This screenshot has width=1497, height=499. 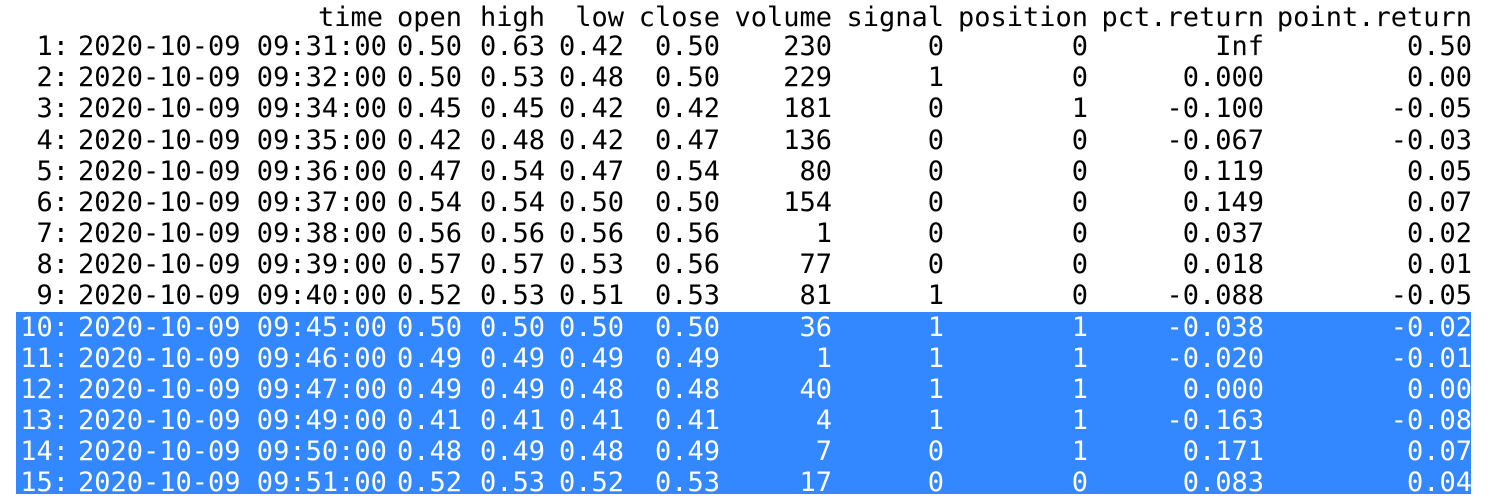 What do you see at coordinates (679, 17) in the screenshot?
I see `header-close: close` at bounding box center [679, 17].